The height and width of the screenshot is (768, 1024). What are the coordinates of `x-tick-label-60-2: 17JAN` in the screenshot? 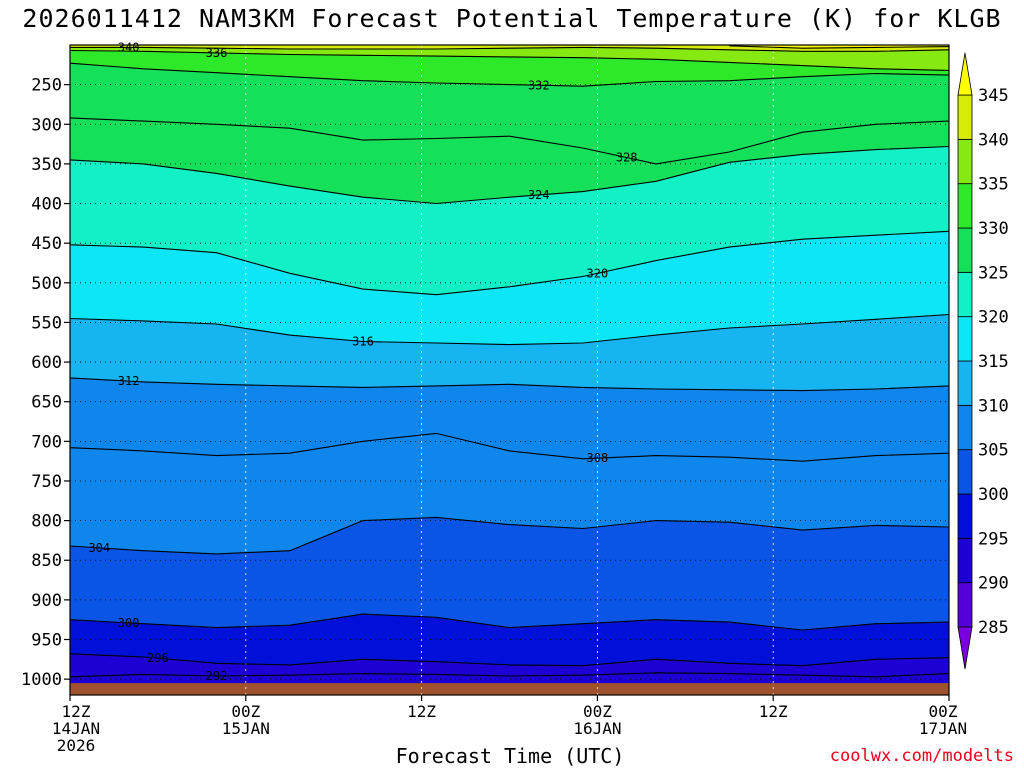 It's located at (943, 728).